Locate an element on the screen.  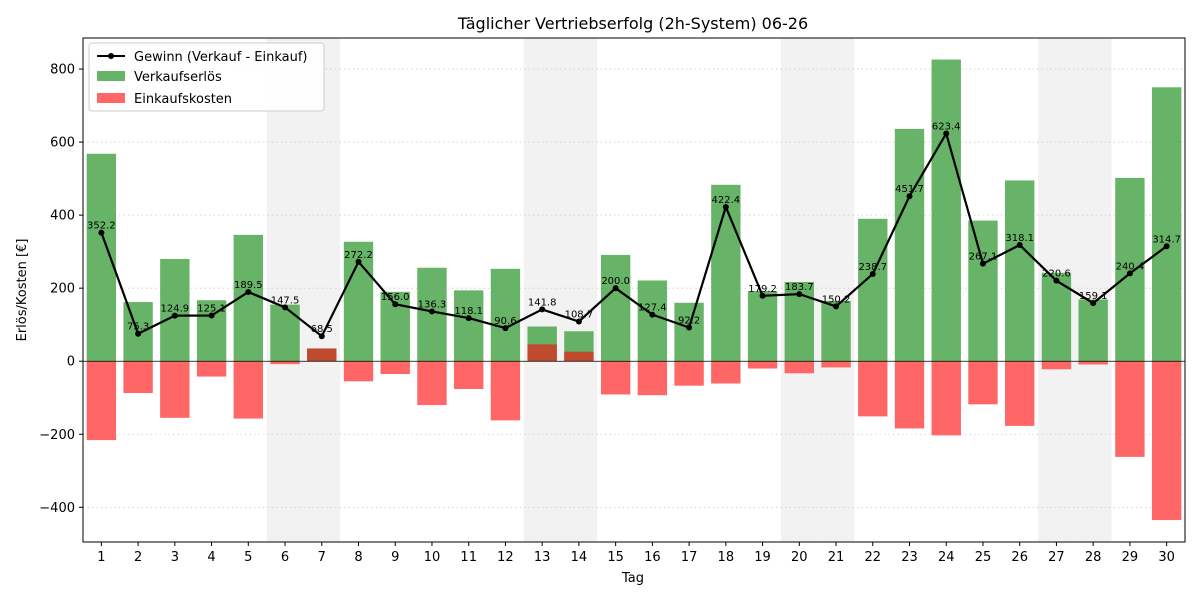
profit-data-label: 124.9 is located at coordinates (175, 309).